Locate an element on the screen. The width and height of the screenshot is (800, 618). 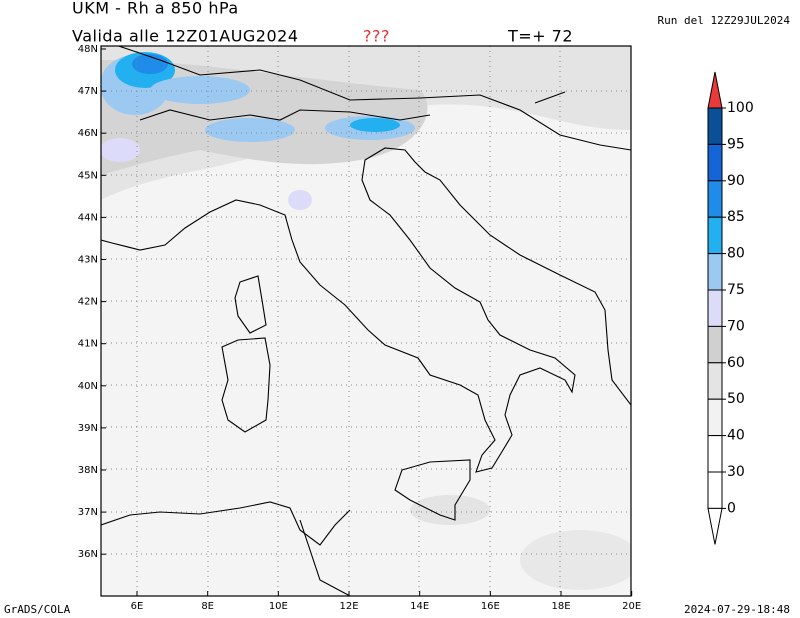
colorbar-label: 60 is located at coordinates (736, 363).